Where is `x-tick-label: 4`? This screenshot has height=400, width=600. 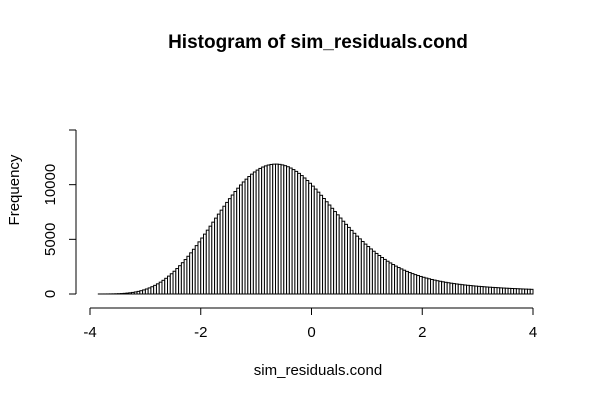
x-tick-label: 4 is located at coordinates (533, 332).